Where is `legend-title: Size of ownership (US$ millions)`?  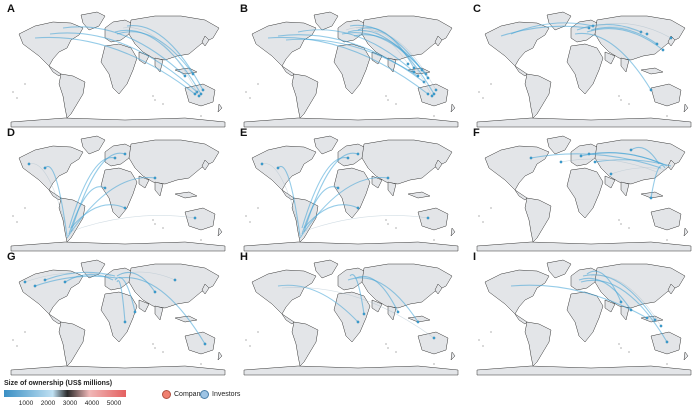
legend-title: Size of ownership (US$ millions) is located at coordinates (58, 383).